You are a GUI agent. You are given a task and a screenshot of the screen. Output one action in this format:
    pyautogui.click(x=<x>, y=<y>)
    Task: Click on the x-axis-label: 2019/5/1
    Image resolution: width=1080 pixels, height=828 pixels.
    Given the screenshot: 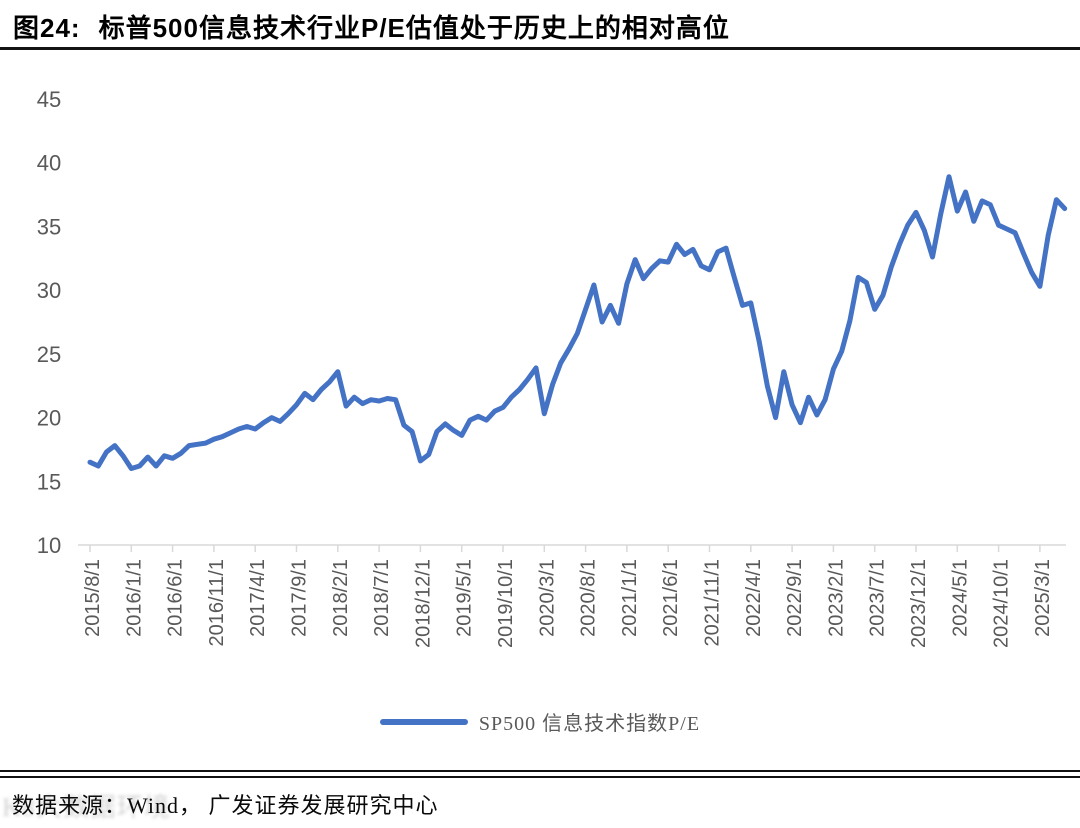 What is the action you would take?
    pyautogui.click(x=465, y=598)
    